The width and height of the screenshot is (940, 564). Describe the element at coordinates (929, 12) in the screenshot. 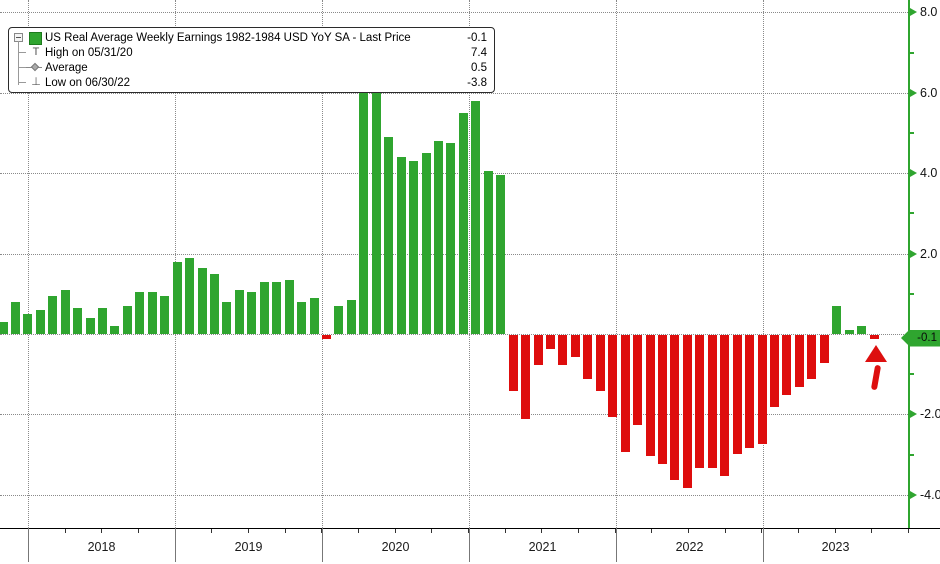

I see `y-tick-label-8.0: 8.0` at that location.